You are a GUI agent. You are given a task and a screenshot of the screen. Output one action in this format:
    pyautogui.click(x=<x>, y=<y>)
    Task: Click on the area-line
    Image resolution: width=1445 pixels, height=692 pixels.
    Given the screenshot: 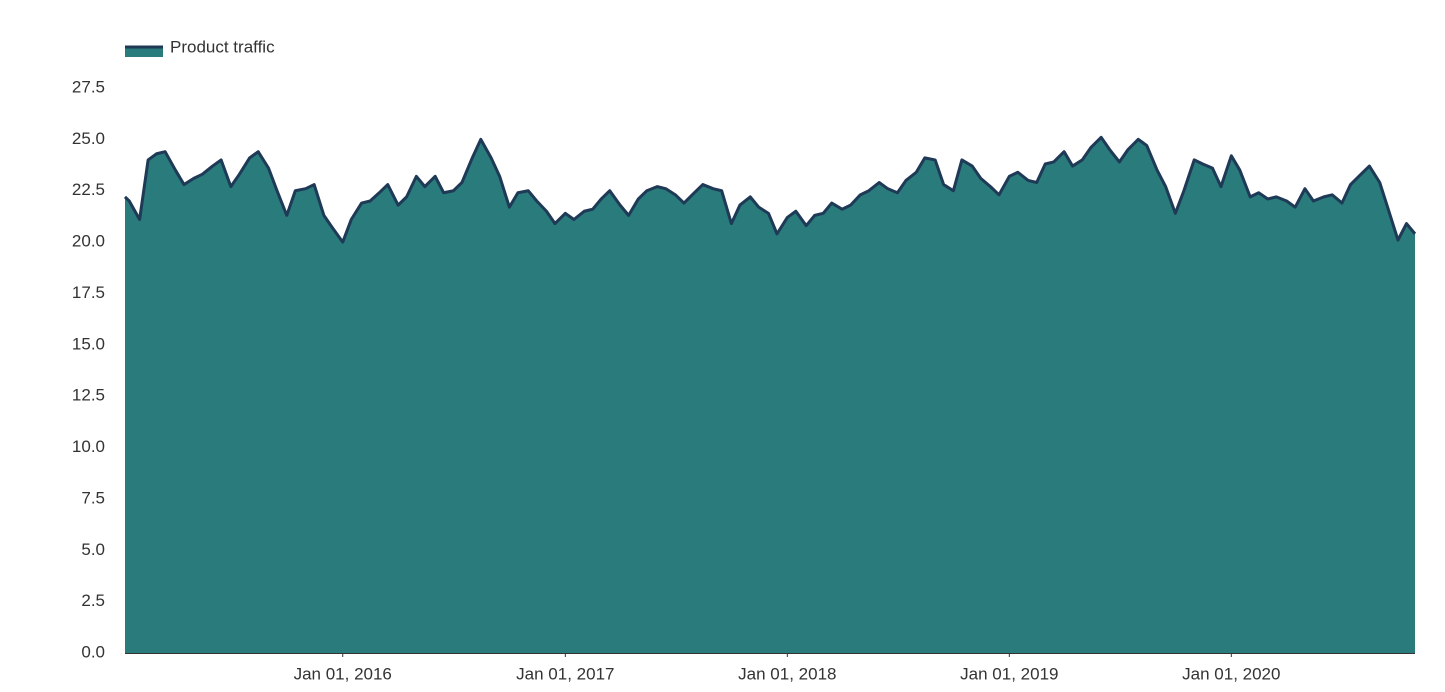 What is the action you would take?
    pyautogui.click(x=770, y=189)
    